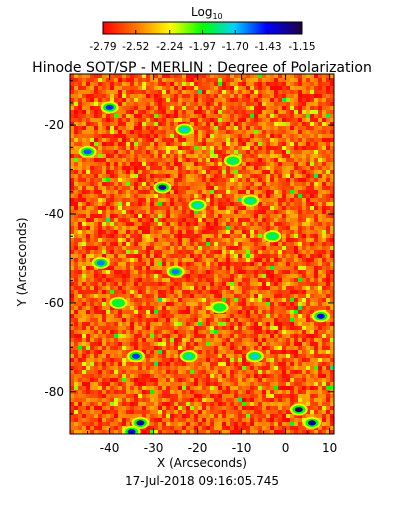  I want to click on y-tick-label: -80, so click(54, 392).